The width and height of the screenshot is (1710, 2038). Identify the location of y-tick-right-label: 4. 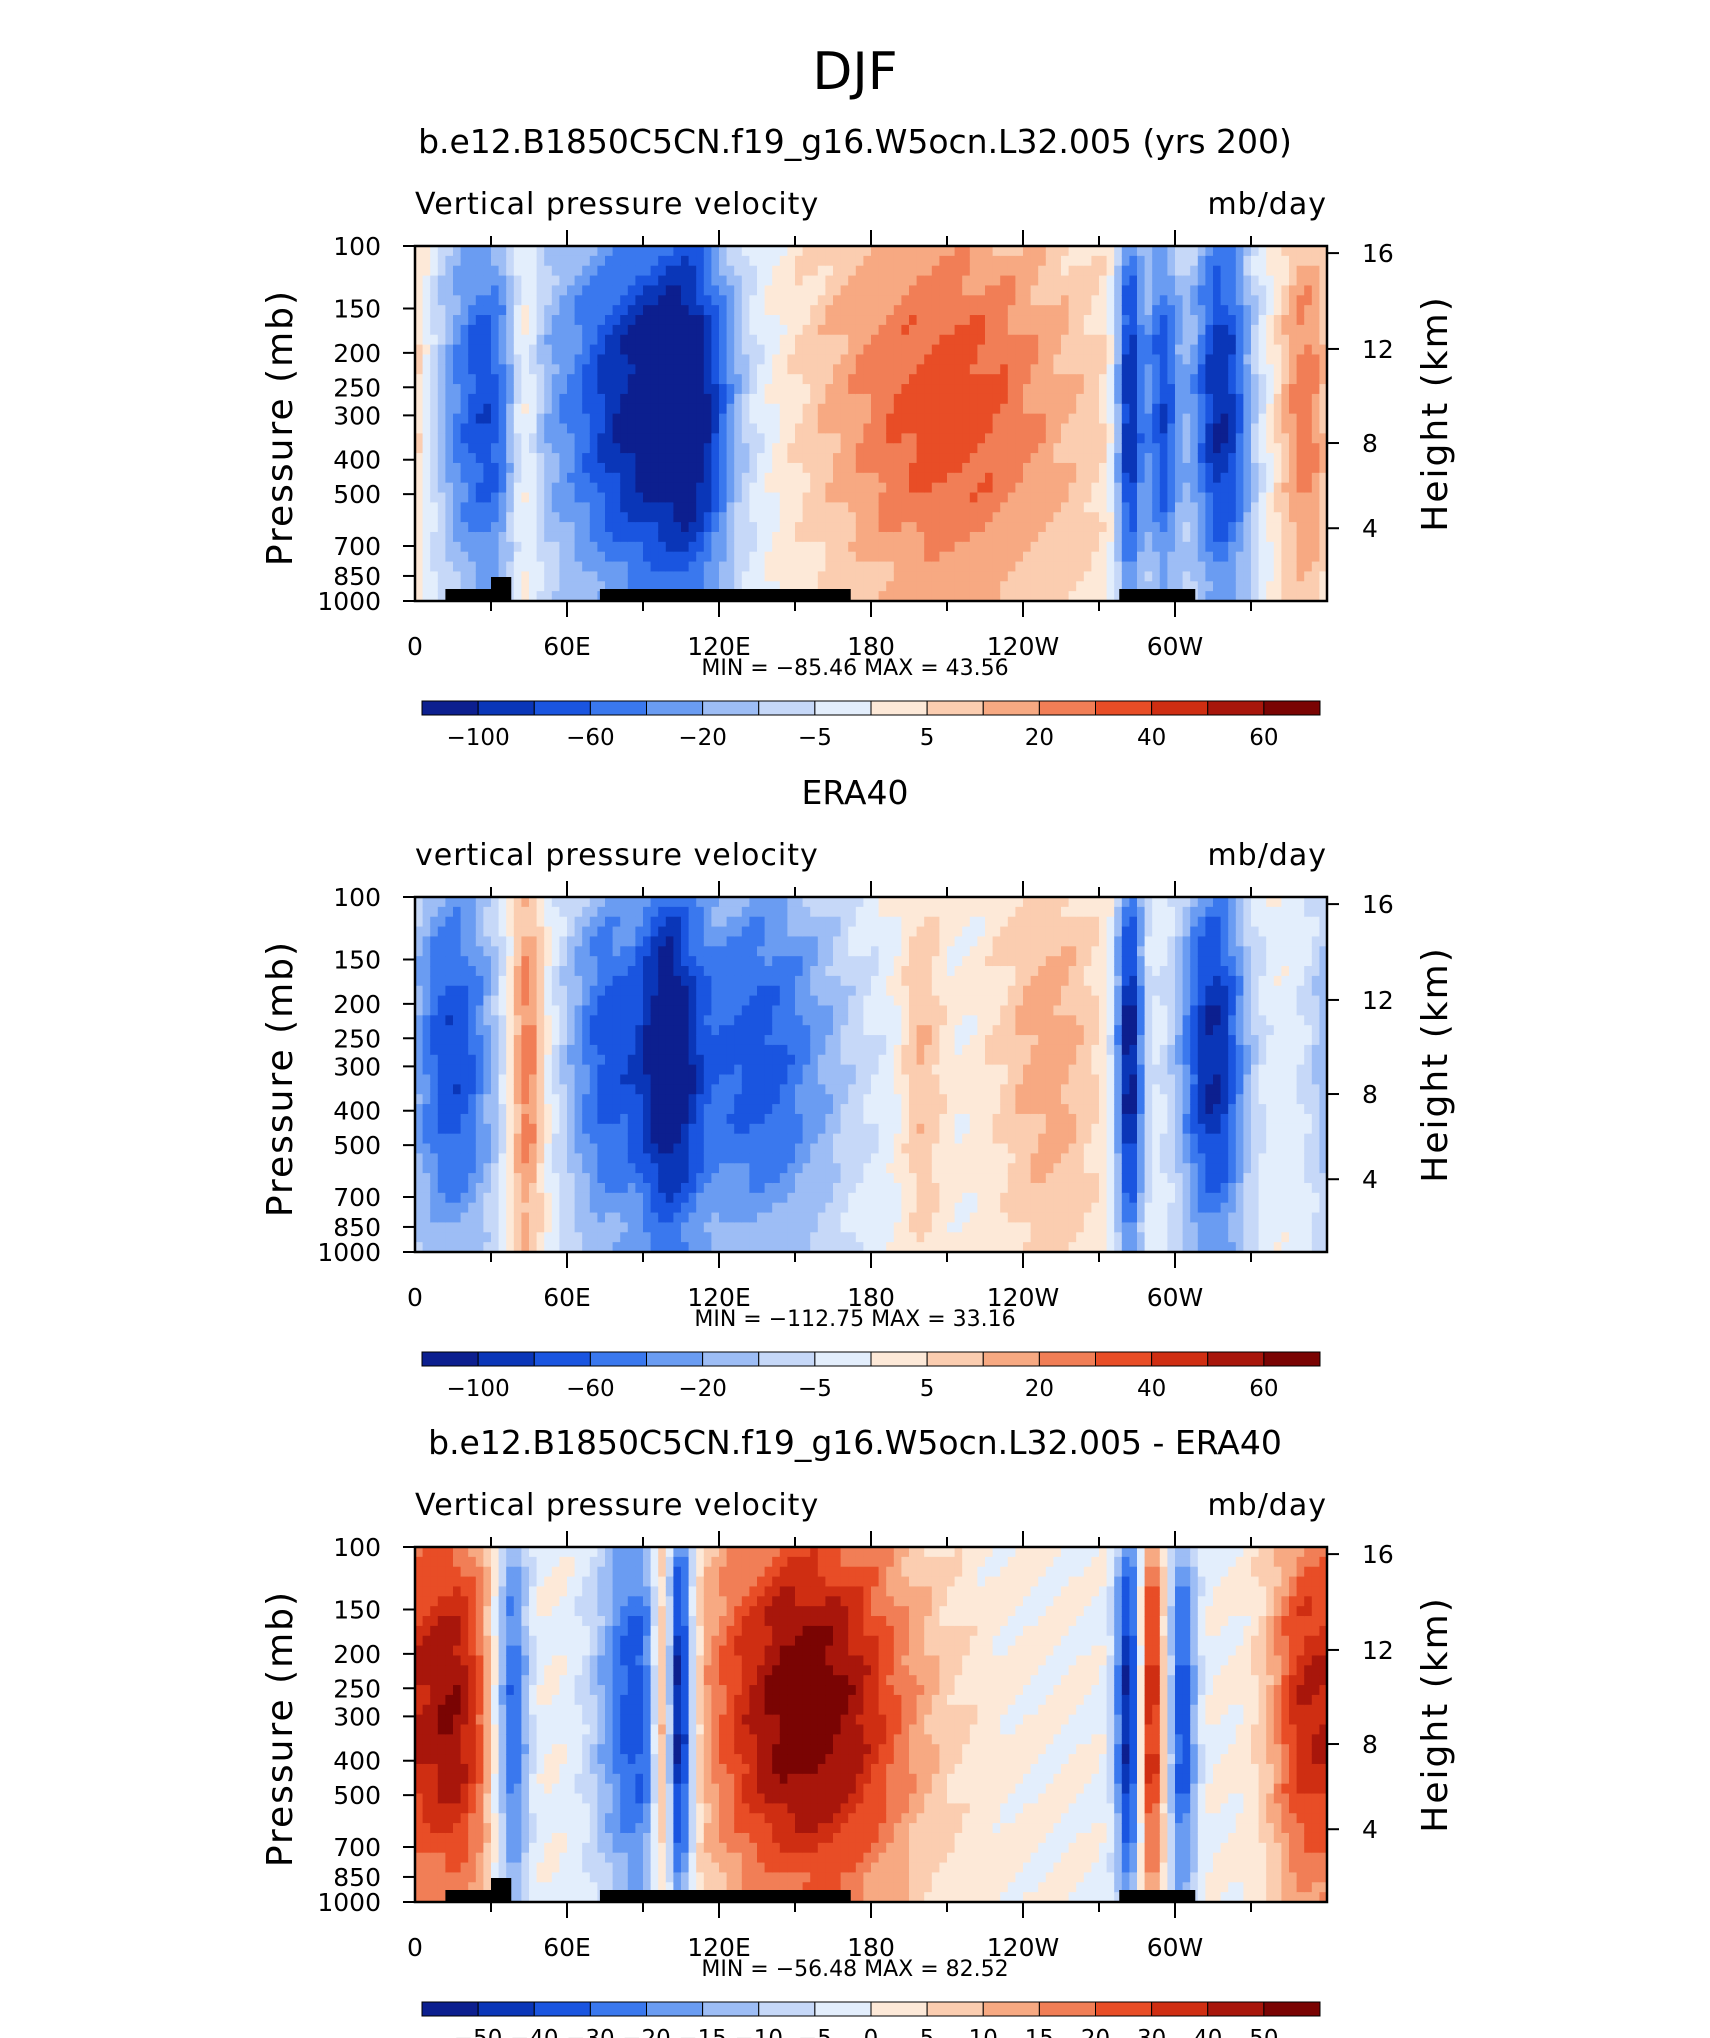
(1370, 528).